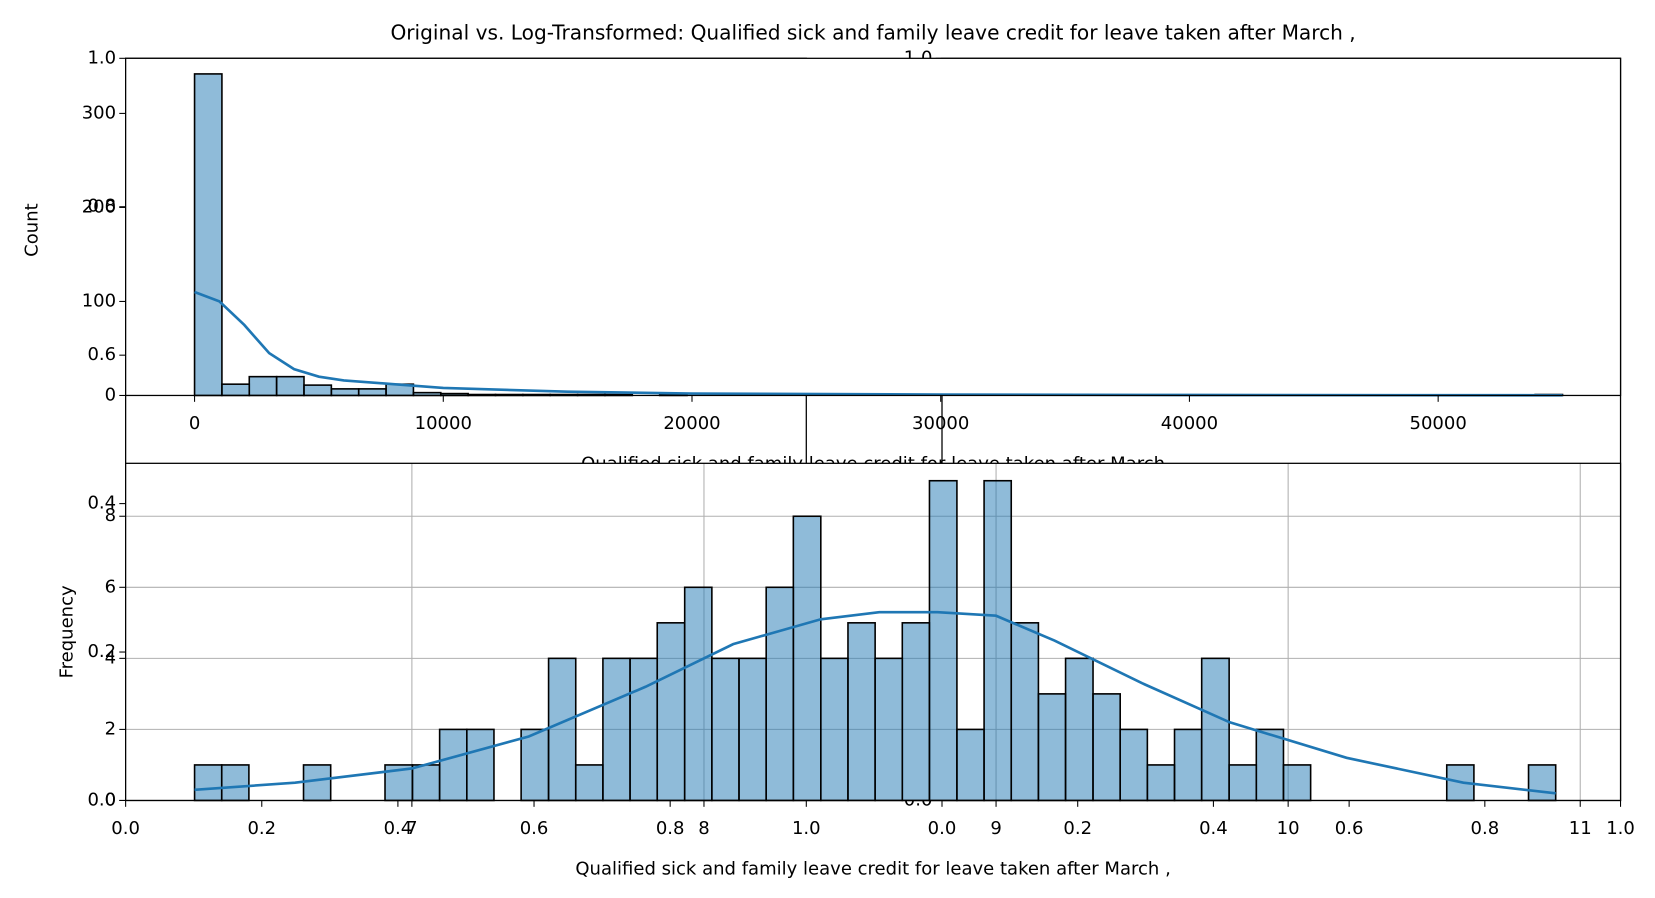 Image resolution: width=1655 pixels, height=898 pixels. Describe the element at coordinates (194, 423) in the screenshot. I see `x-tick-label: 0` at that location.